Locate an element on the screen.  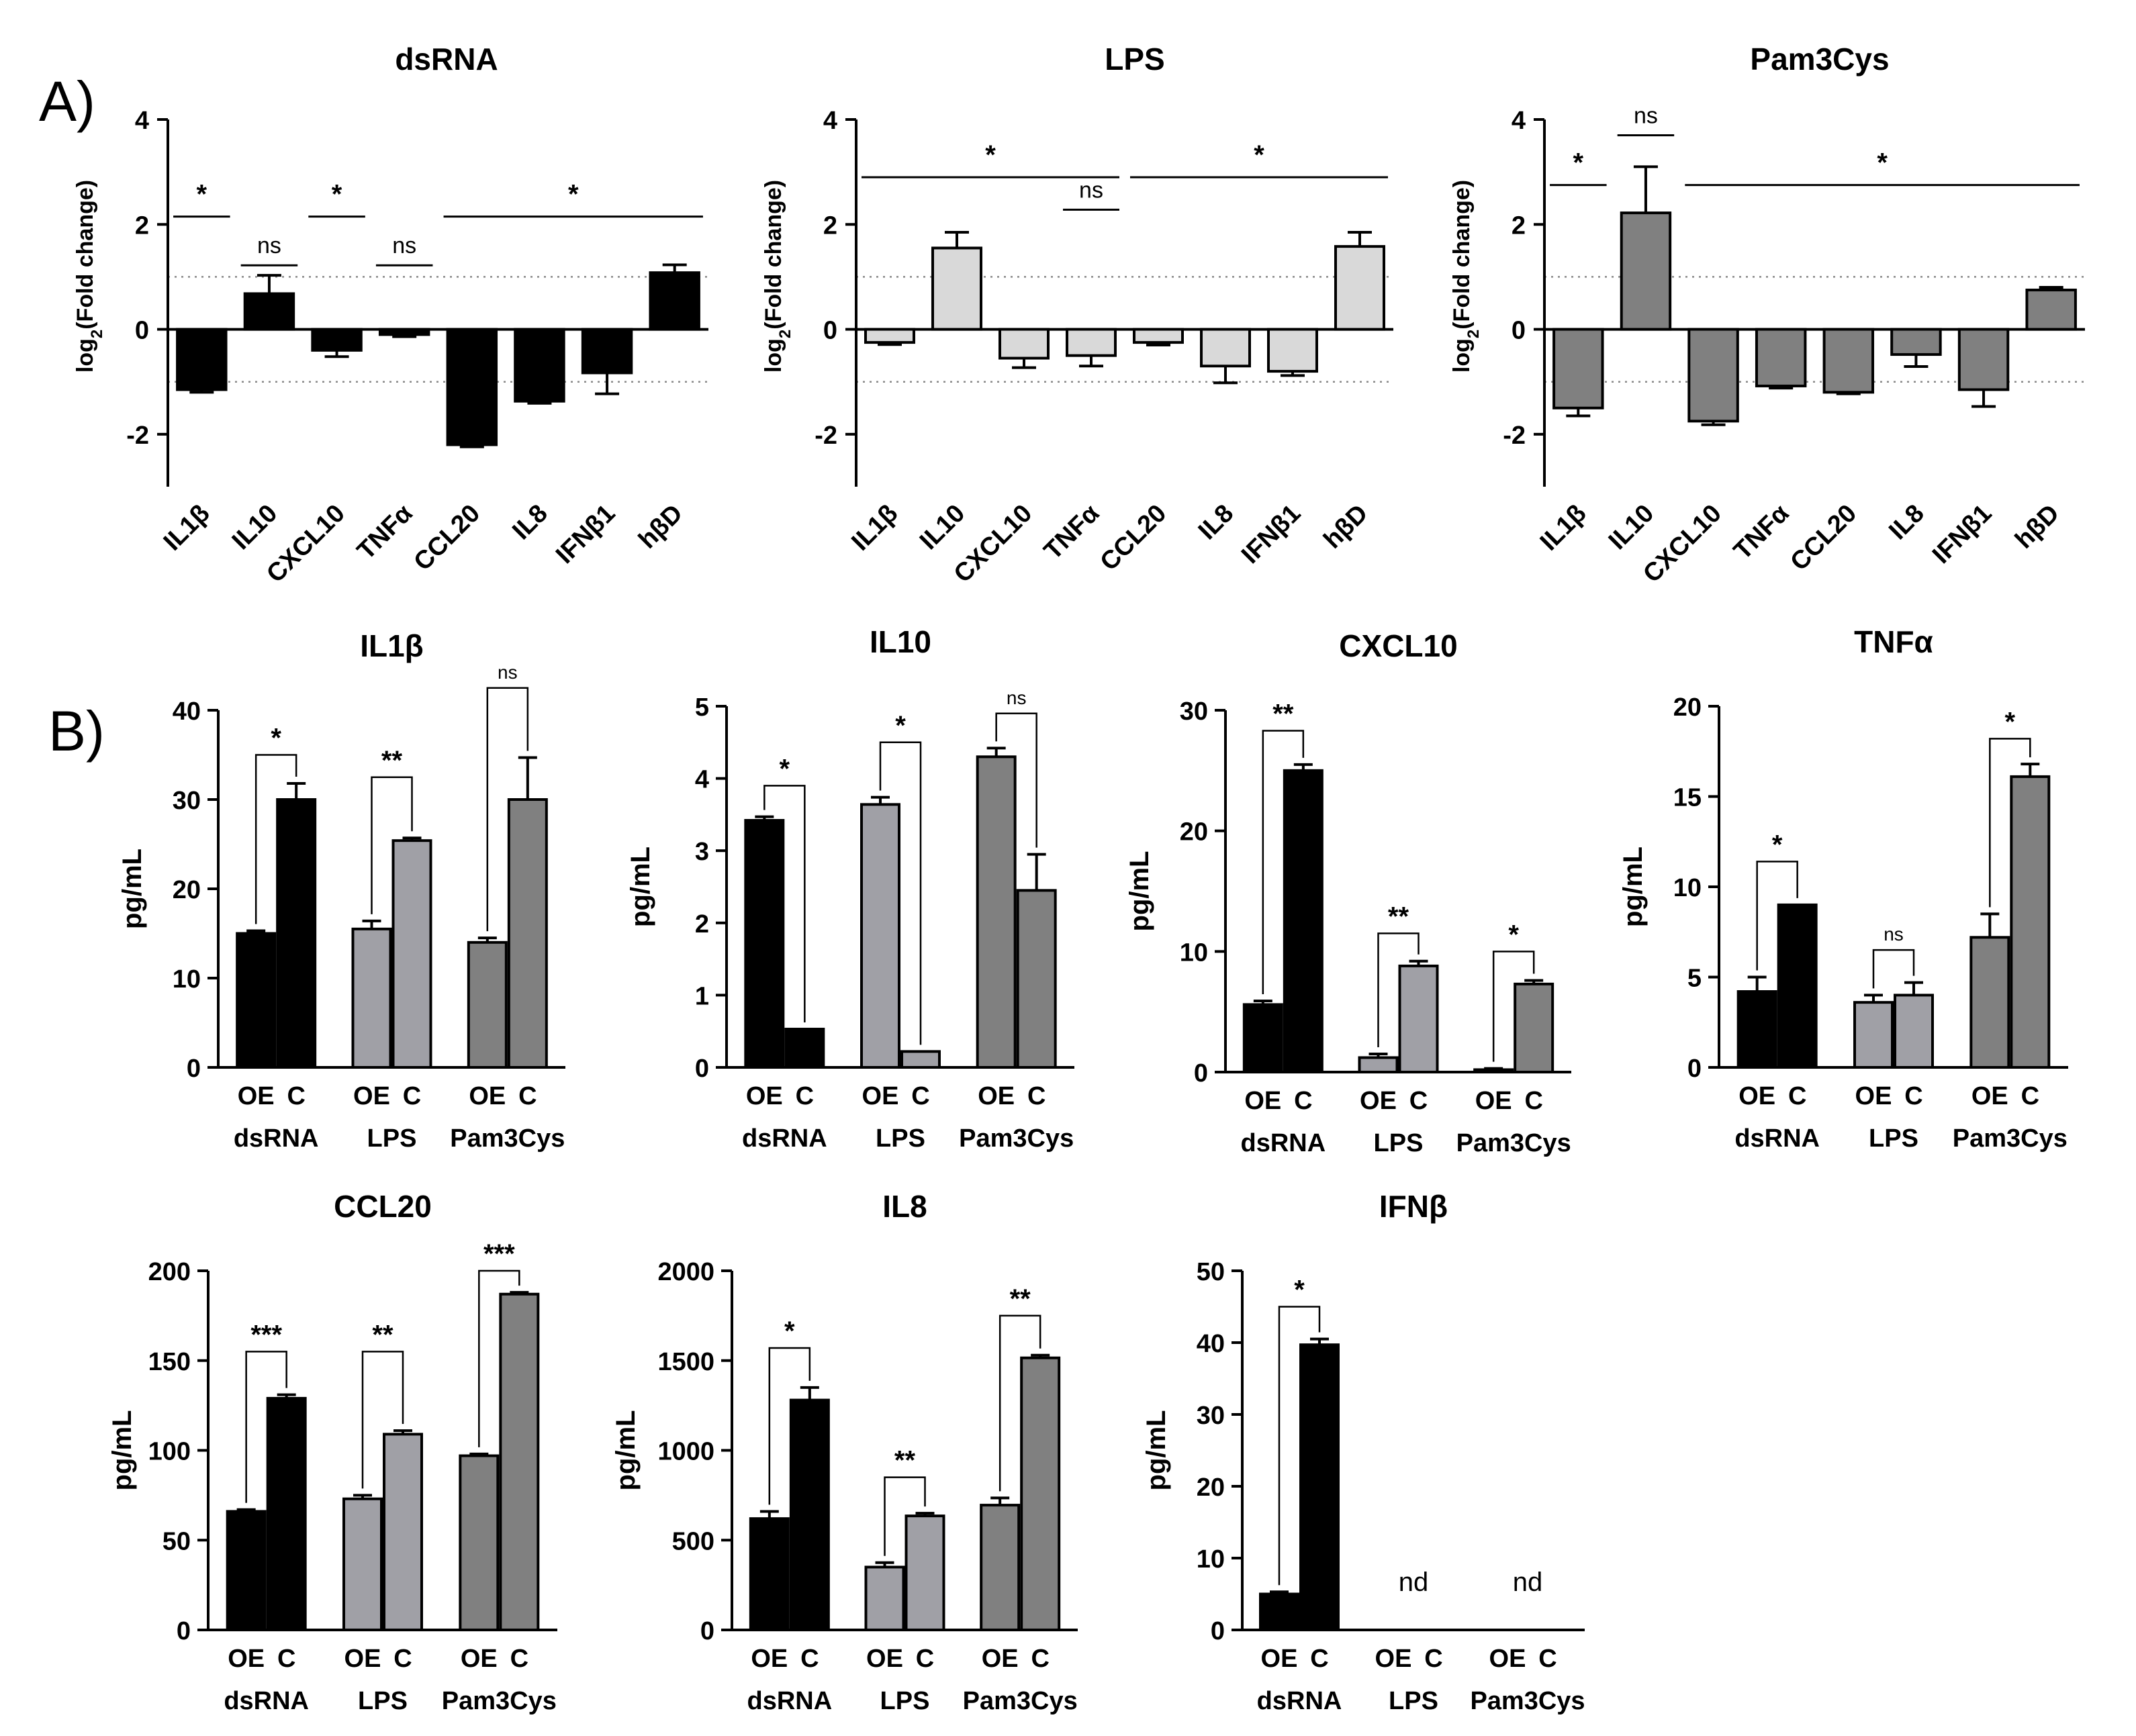
x-tick-label: hβD is located at coordinates (1345, 526).